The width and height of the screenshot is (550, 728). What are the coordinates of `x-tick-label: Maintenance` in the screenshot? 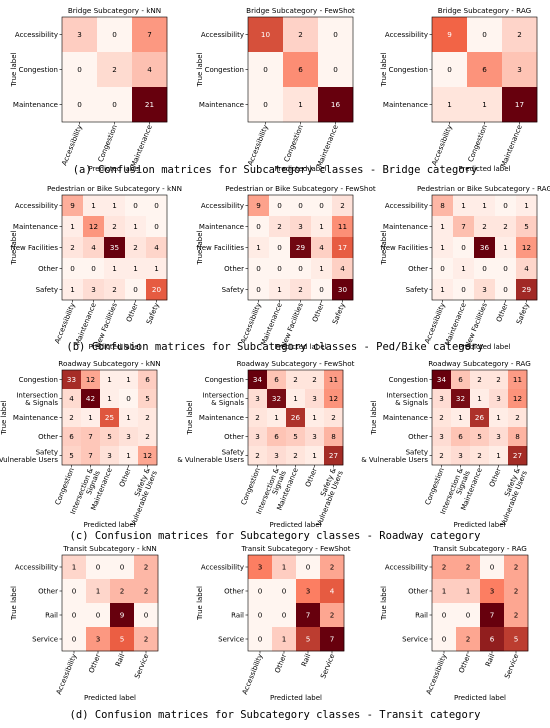 It's located at (512, 146).